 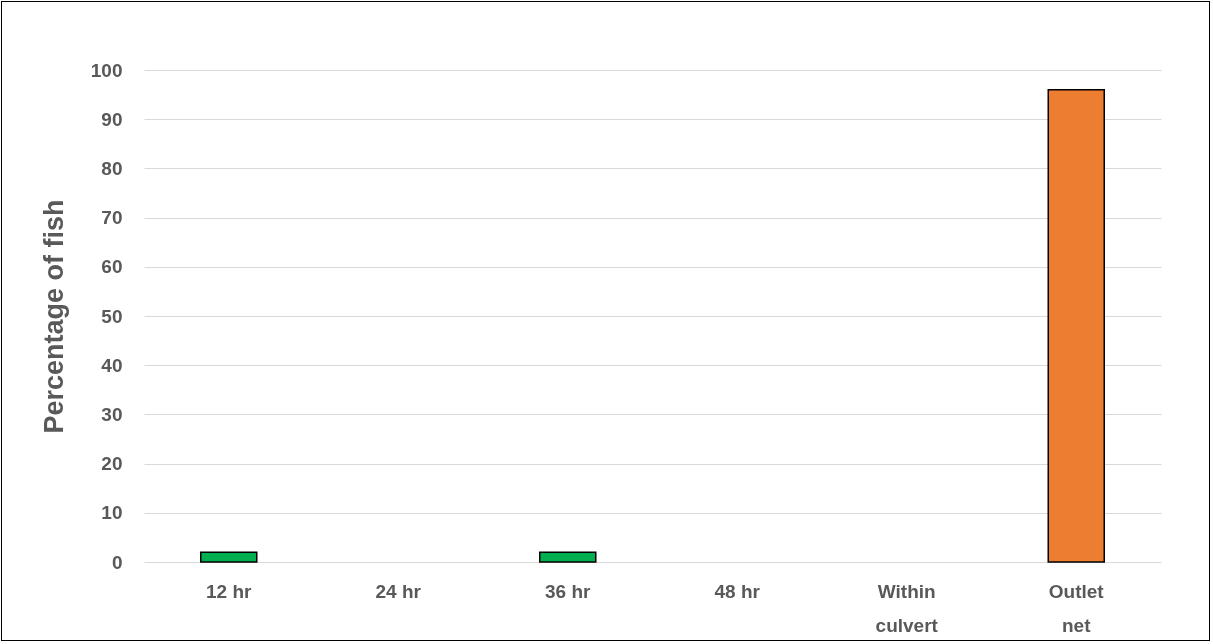 I want to click on x-tick-label: Within culvert, so click(x=907, y=608).